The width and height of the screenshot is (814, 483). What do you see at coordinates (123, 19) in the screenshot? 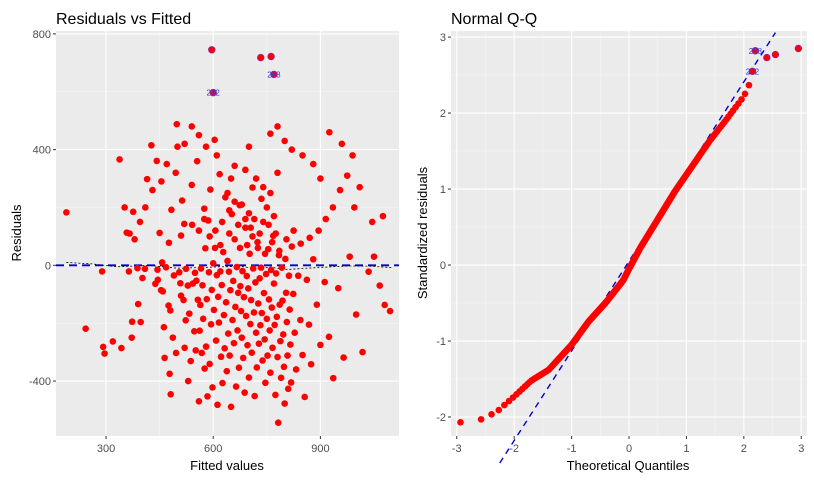
I see `chart-title: Residuals vs Fitted` at bounding box center [123, 19].